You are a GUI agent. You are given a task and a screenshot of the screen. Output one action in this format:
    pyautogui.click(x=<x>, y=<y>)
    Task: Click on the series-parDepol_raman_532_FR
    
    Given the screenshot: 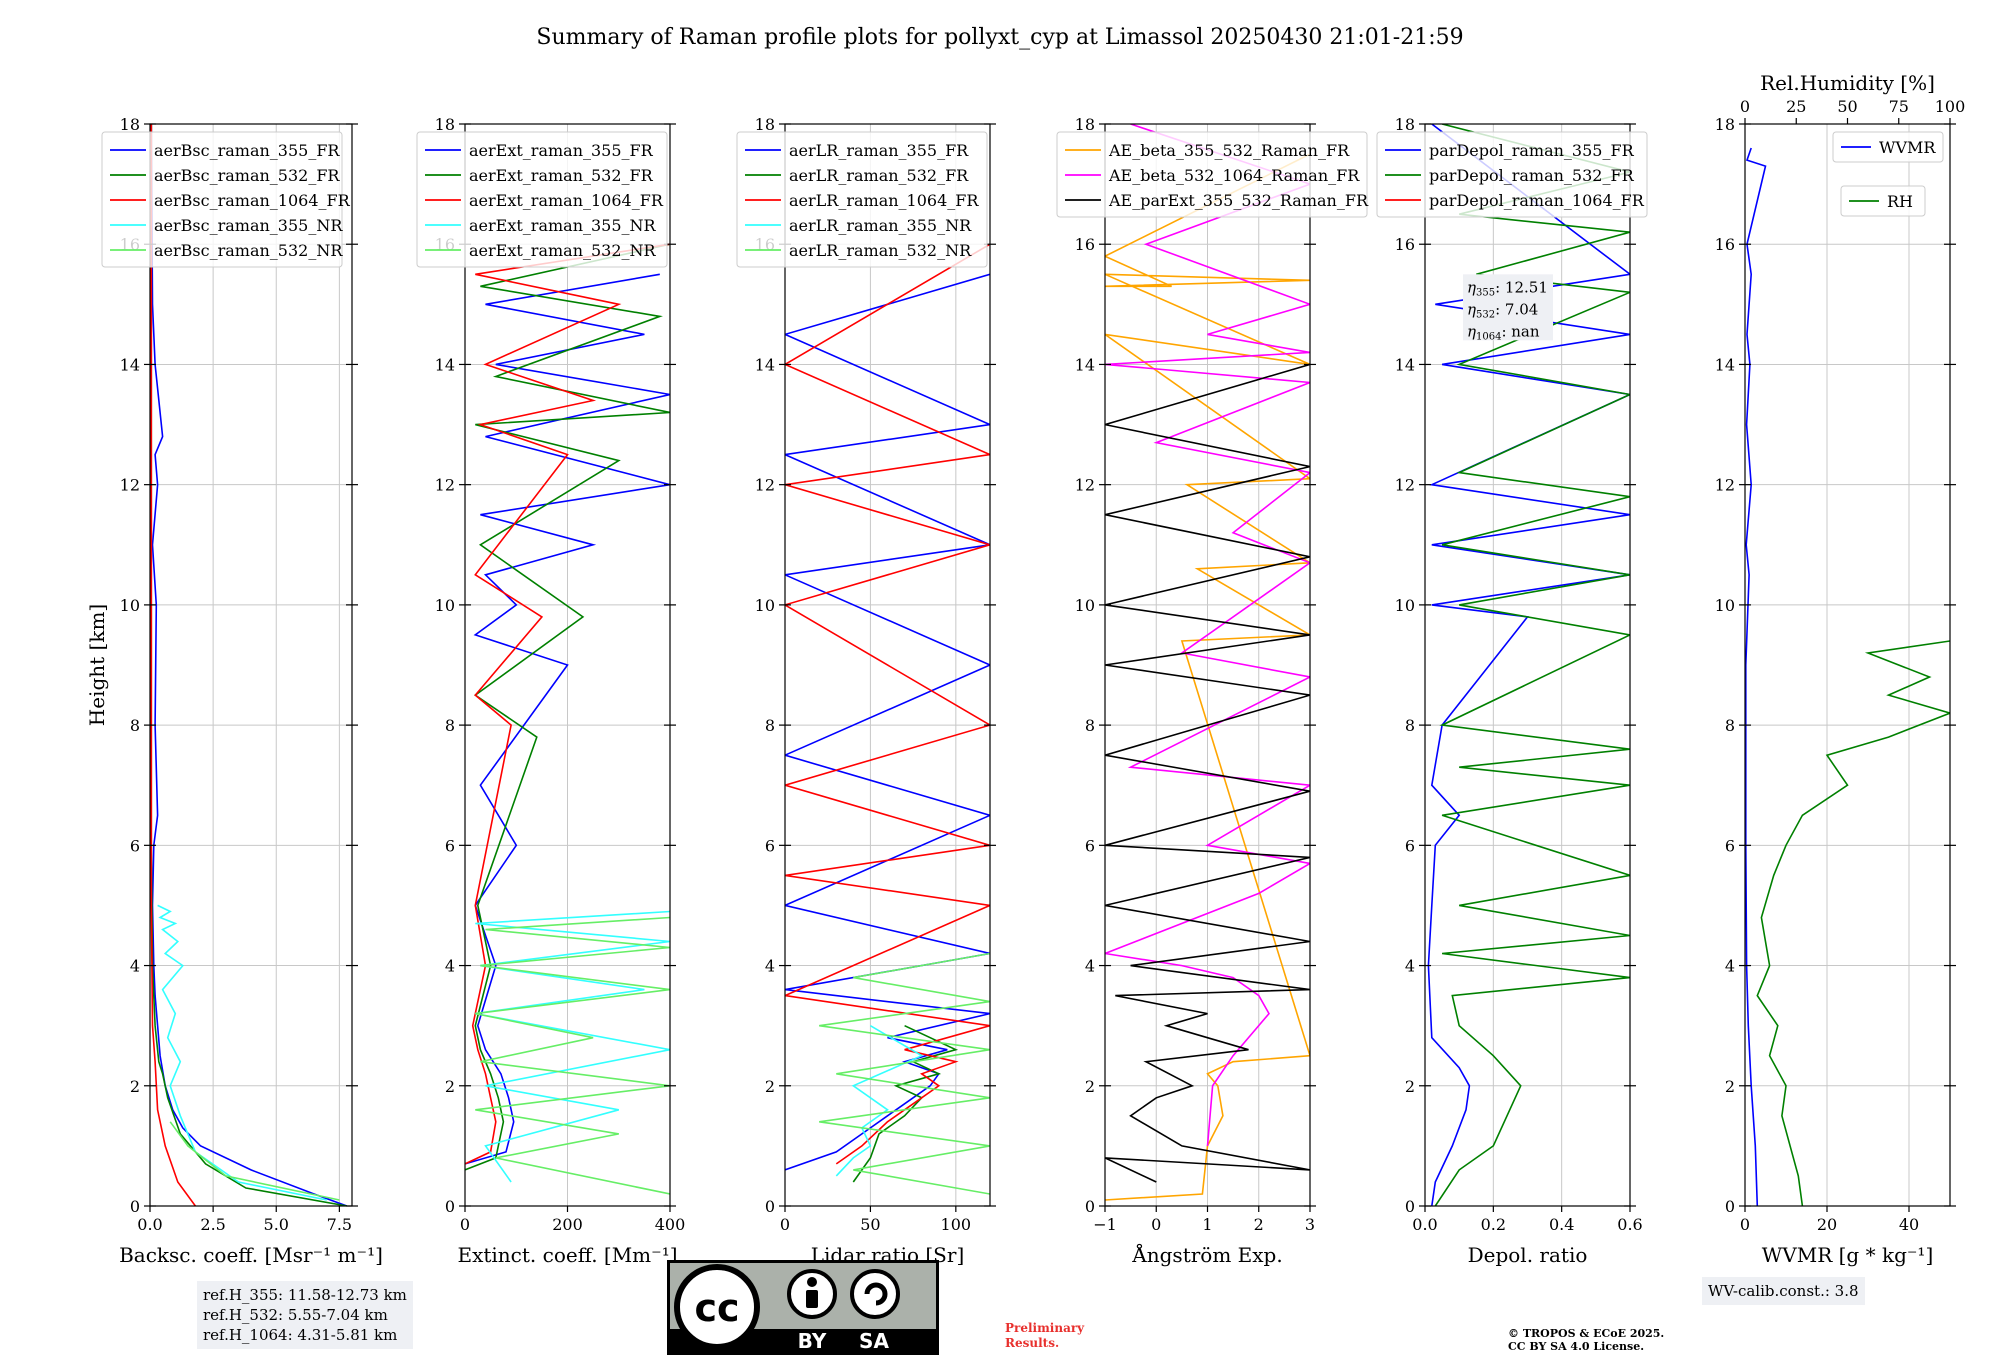 What is the action you would take?
    pyautogui.click(x=1532, y=665)
    